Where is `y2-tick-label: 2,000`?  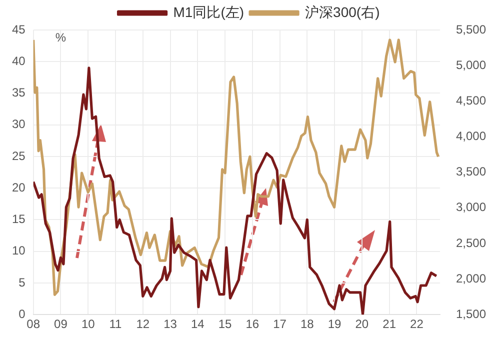 y2-tick-label: 2,000 is located at coordinates (471, 278).